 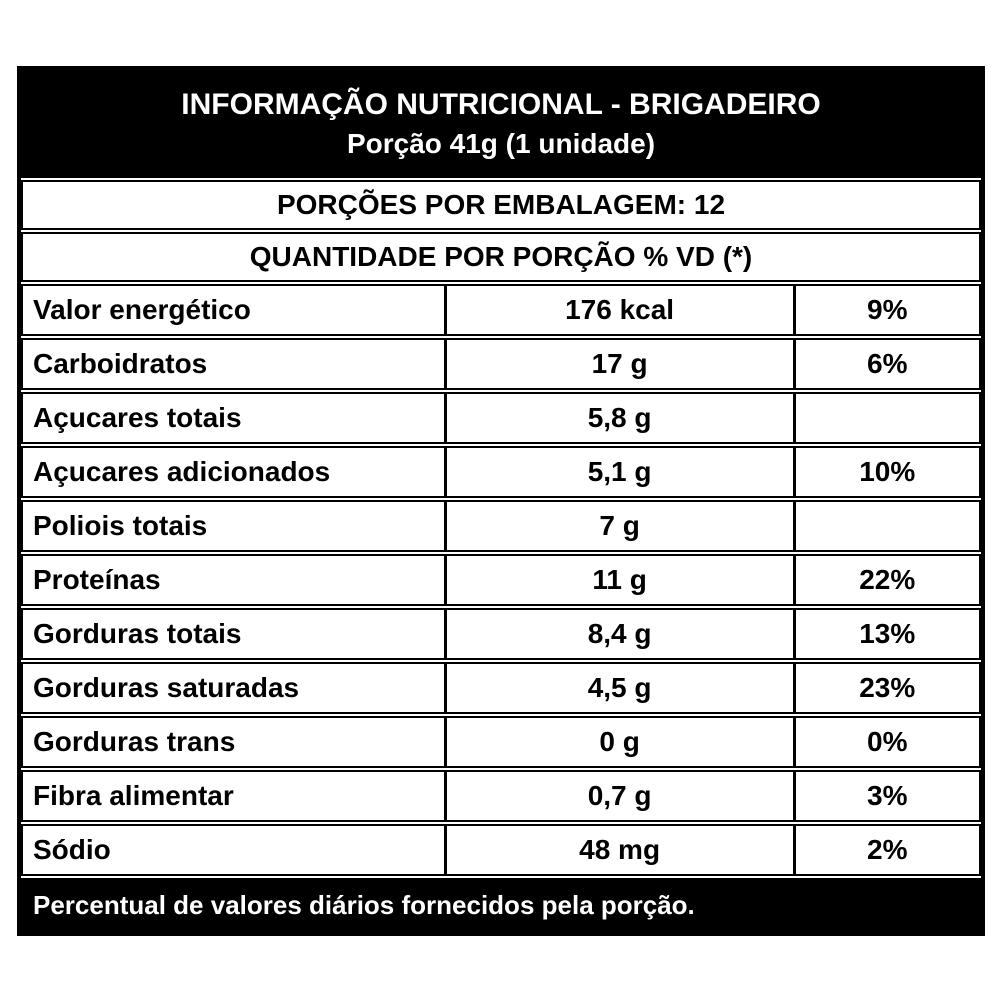 I want to click on servings-per-package-row: PORÇÕES POR EMBALAGEM: 12, so click(x=501, y=205).